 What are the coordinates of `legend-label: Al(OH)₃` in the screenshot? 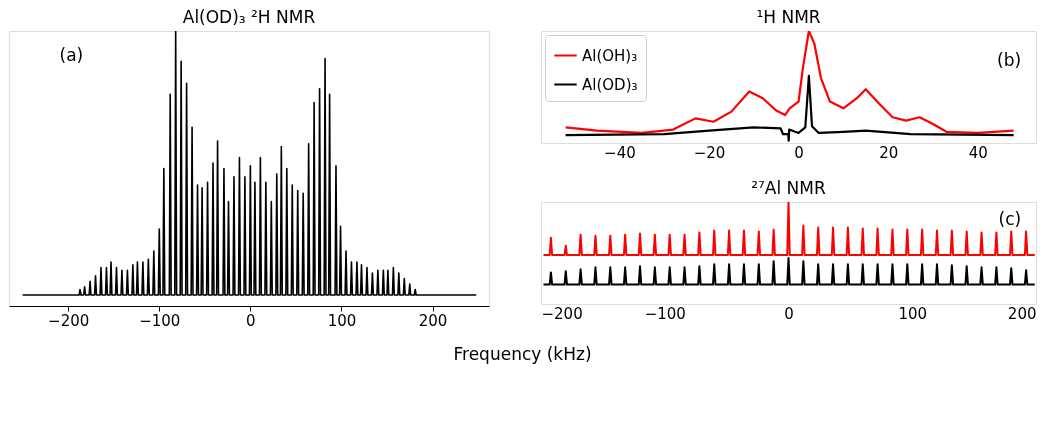 It's located at (610, 55).